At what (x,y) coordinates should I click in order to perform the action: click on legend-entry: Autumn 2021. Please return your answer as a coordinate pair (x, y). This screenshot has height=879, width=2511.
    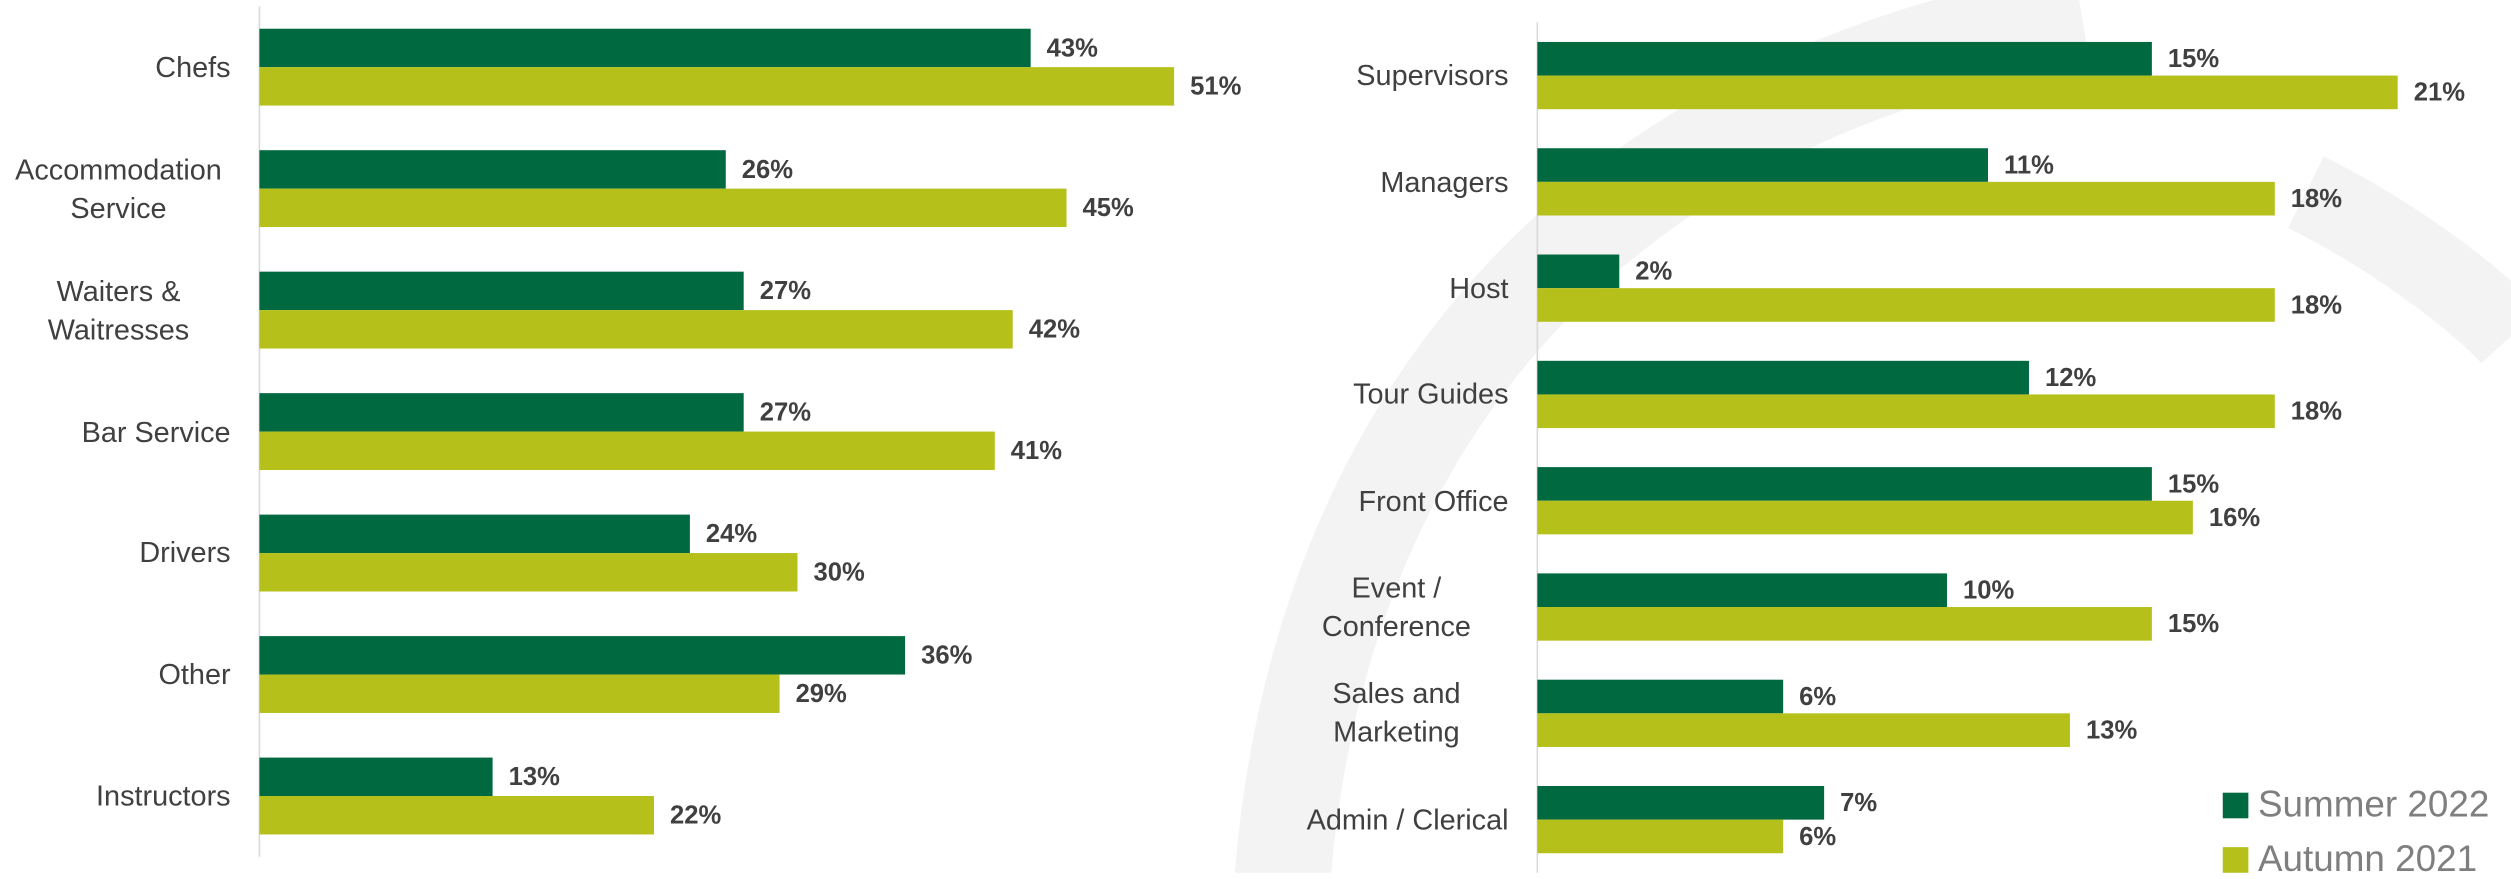
    Looking at the image, I should click on (2350, 858).